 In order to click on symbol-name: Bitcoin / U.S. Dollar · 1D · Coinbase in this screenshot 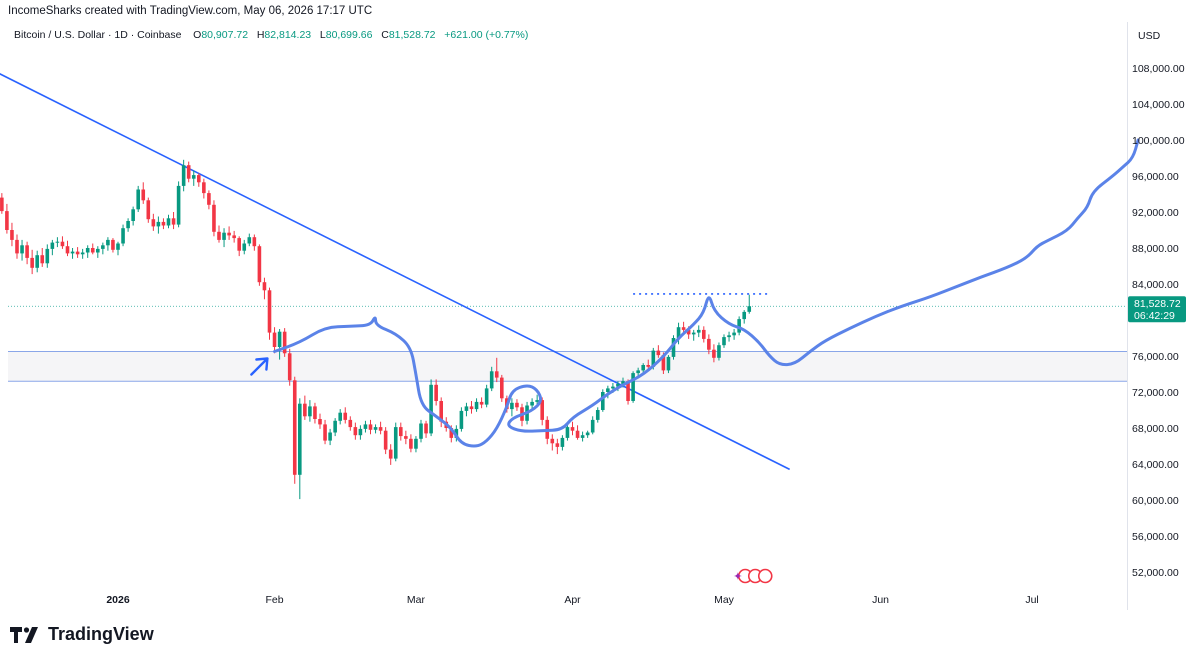, I will do `click(98, 35)`.